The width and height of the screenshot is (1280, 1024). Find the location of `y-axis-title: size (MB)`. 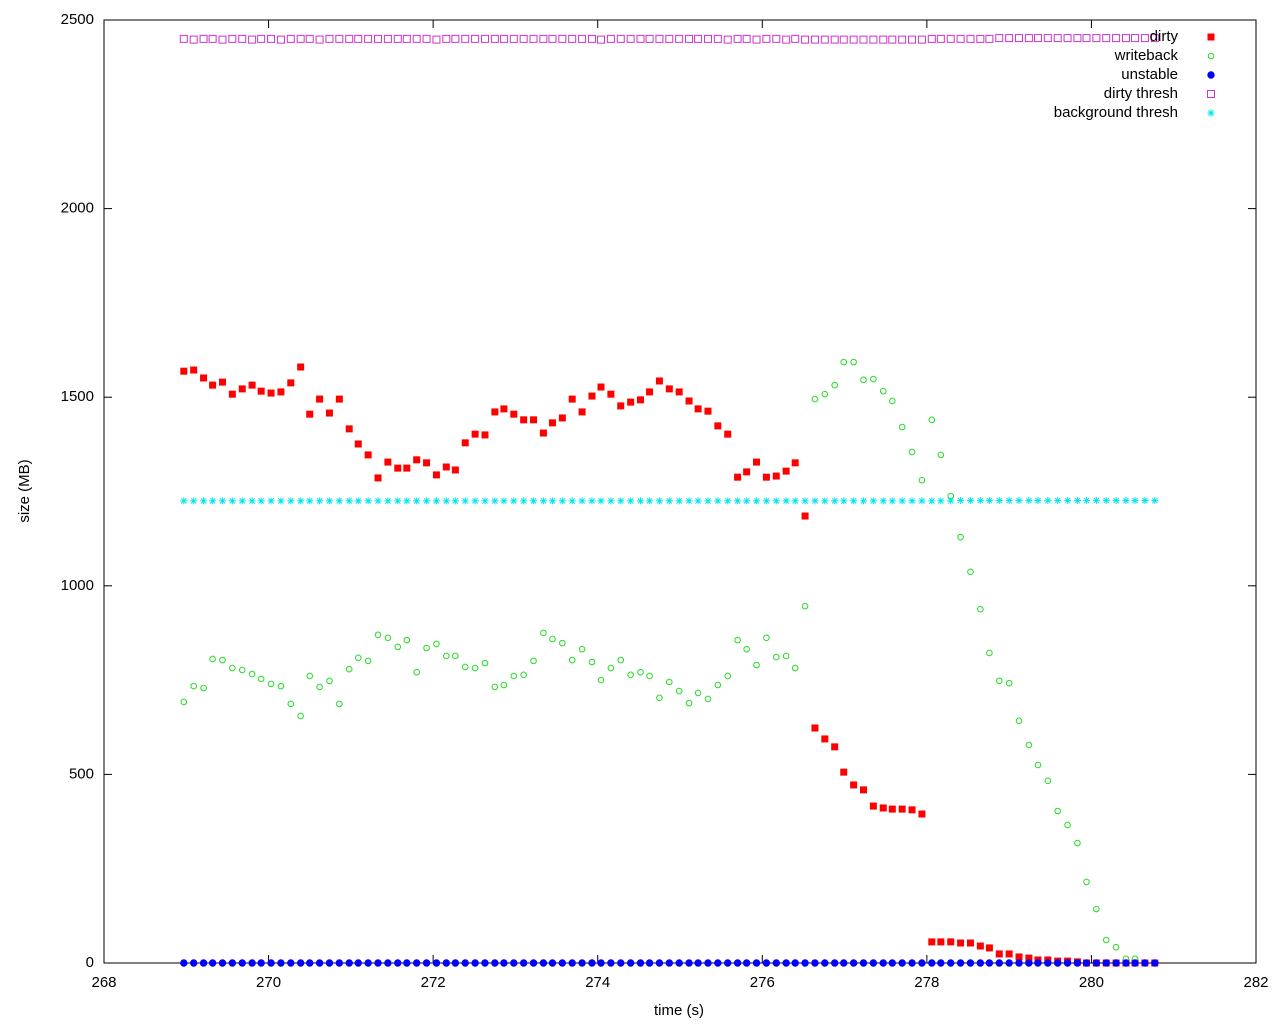

y-axis-title: size (MB) is located at coordinates (24, 490).